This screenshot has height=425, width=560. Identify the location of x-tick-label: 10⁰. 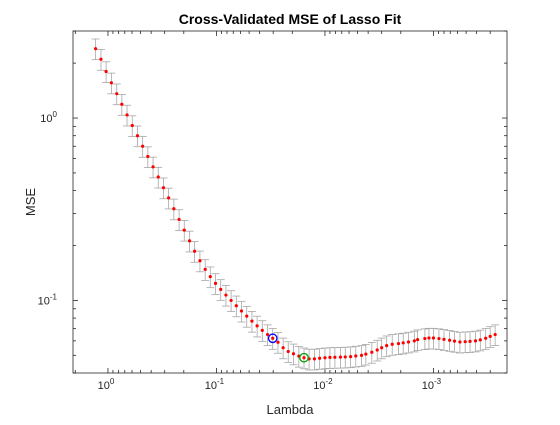
(106, 384).